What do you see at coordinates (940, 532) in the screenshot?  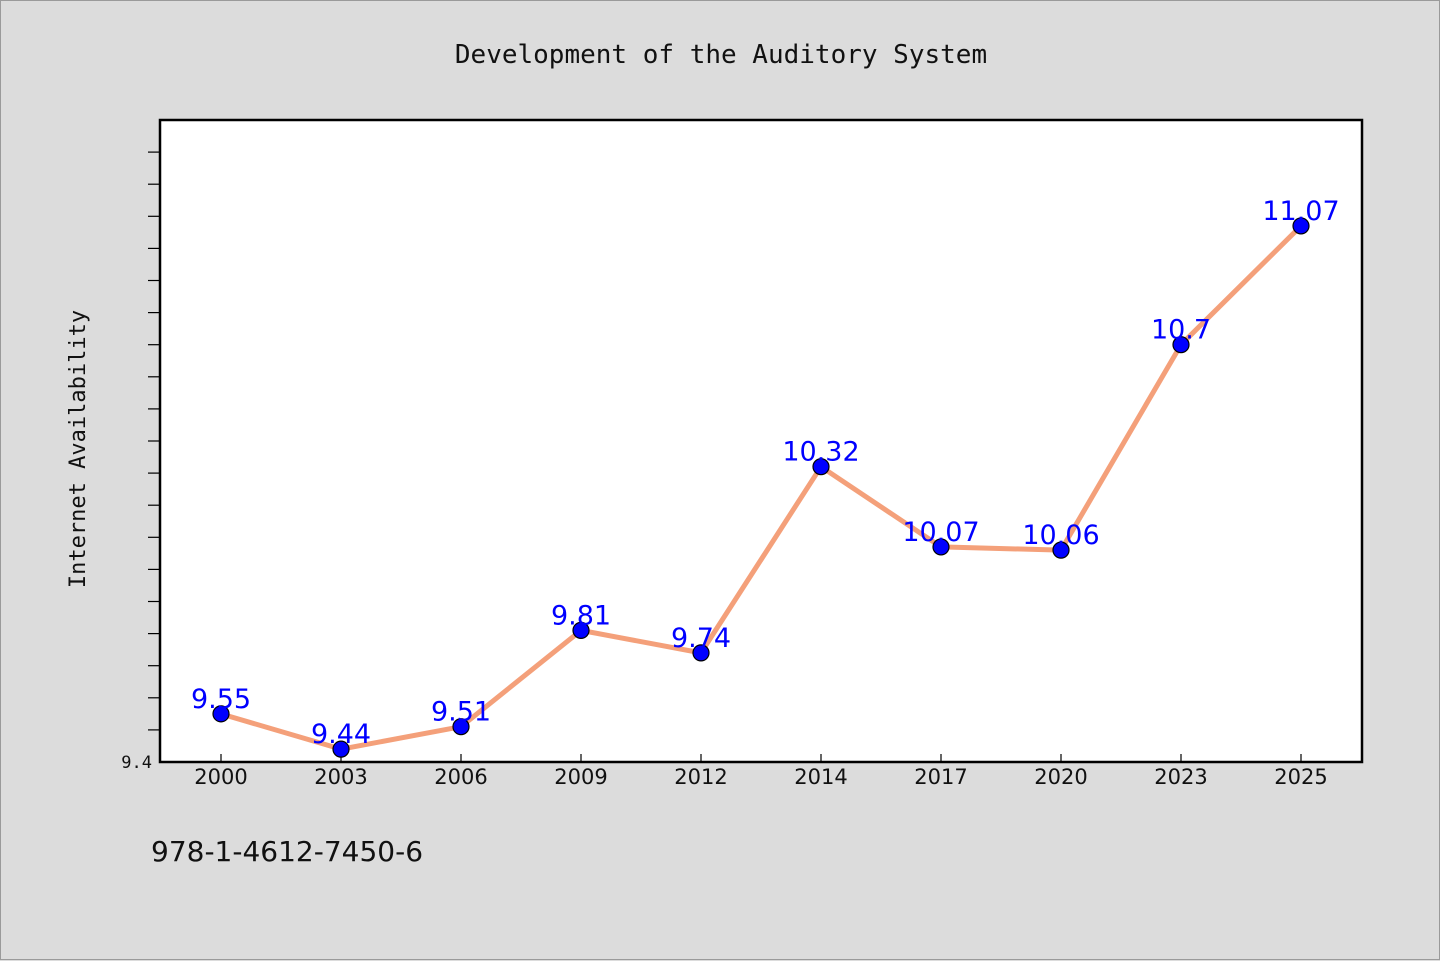 I see `data-label: 10.07` at bounding box center [940, 532].